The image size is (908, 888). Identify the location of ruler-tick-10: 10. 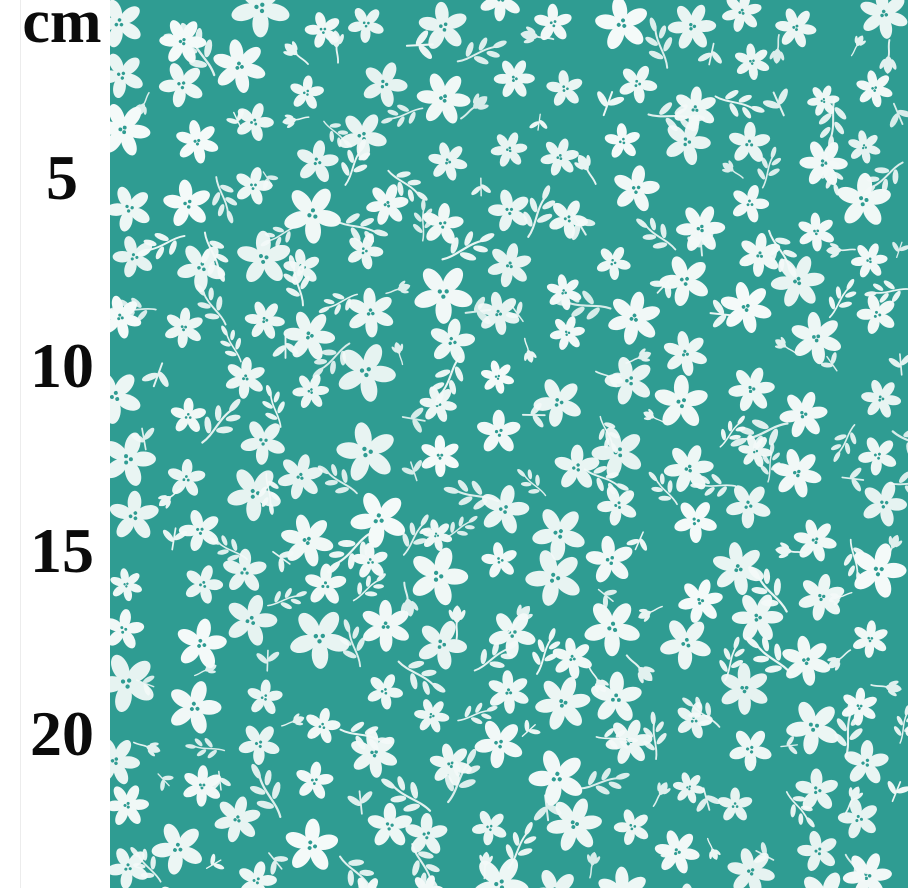
(62, 365).